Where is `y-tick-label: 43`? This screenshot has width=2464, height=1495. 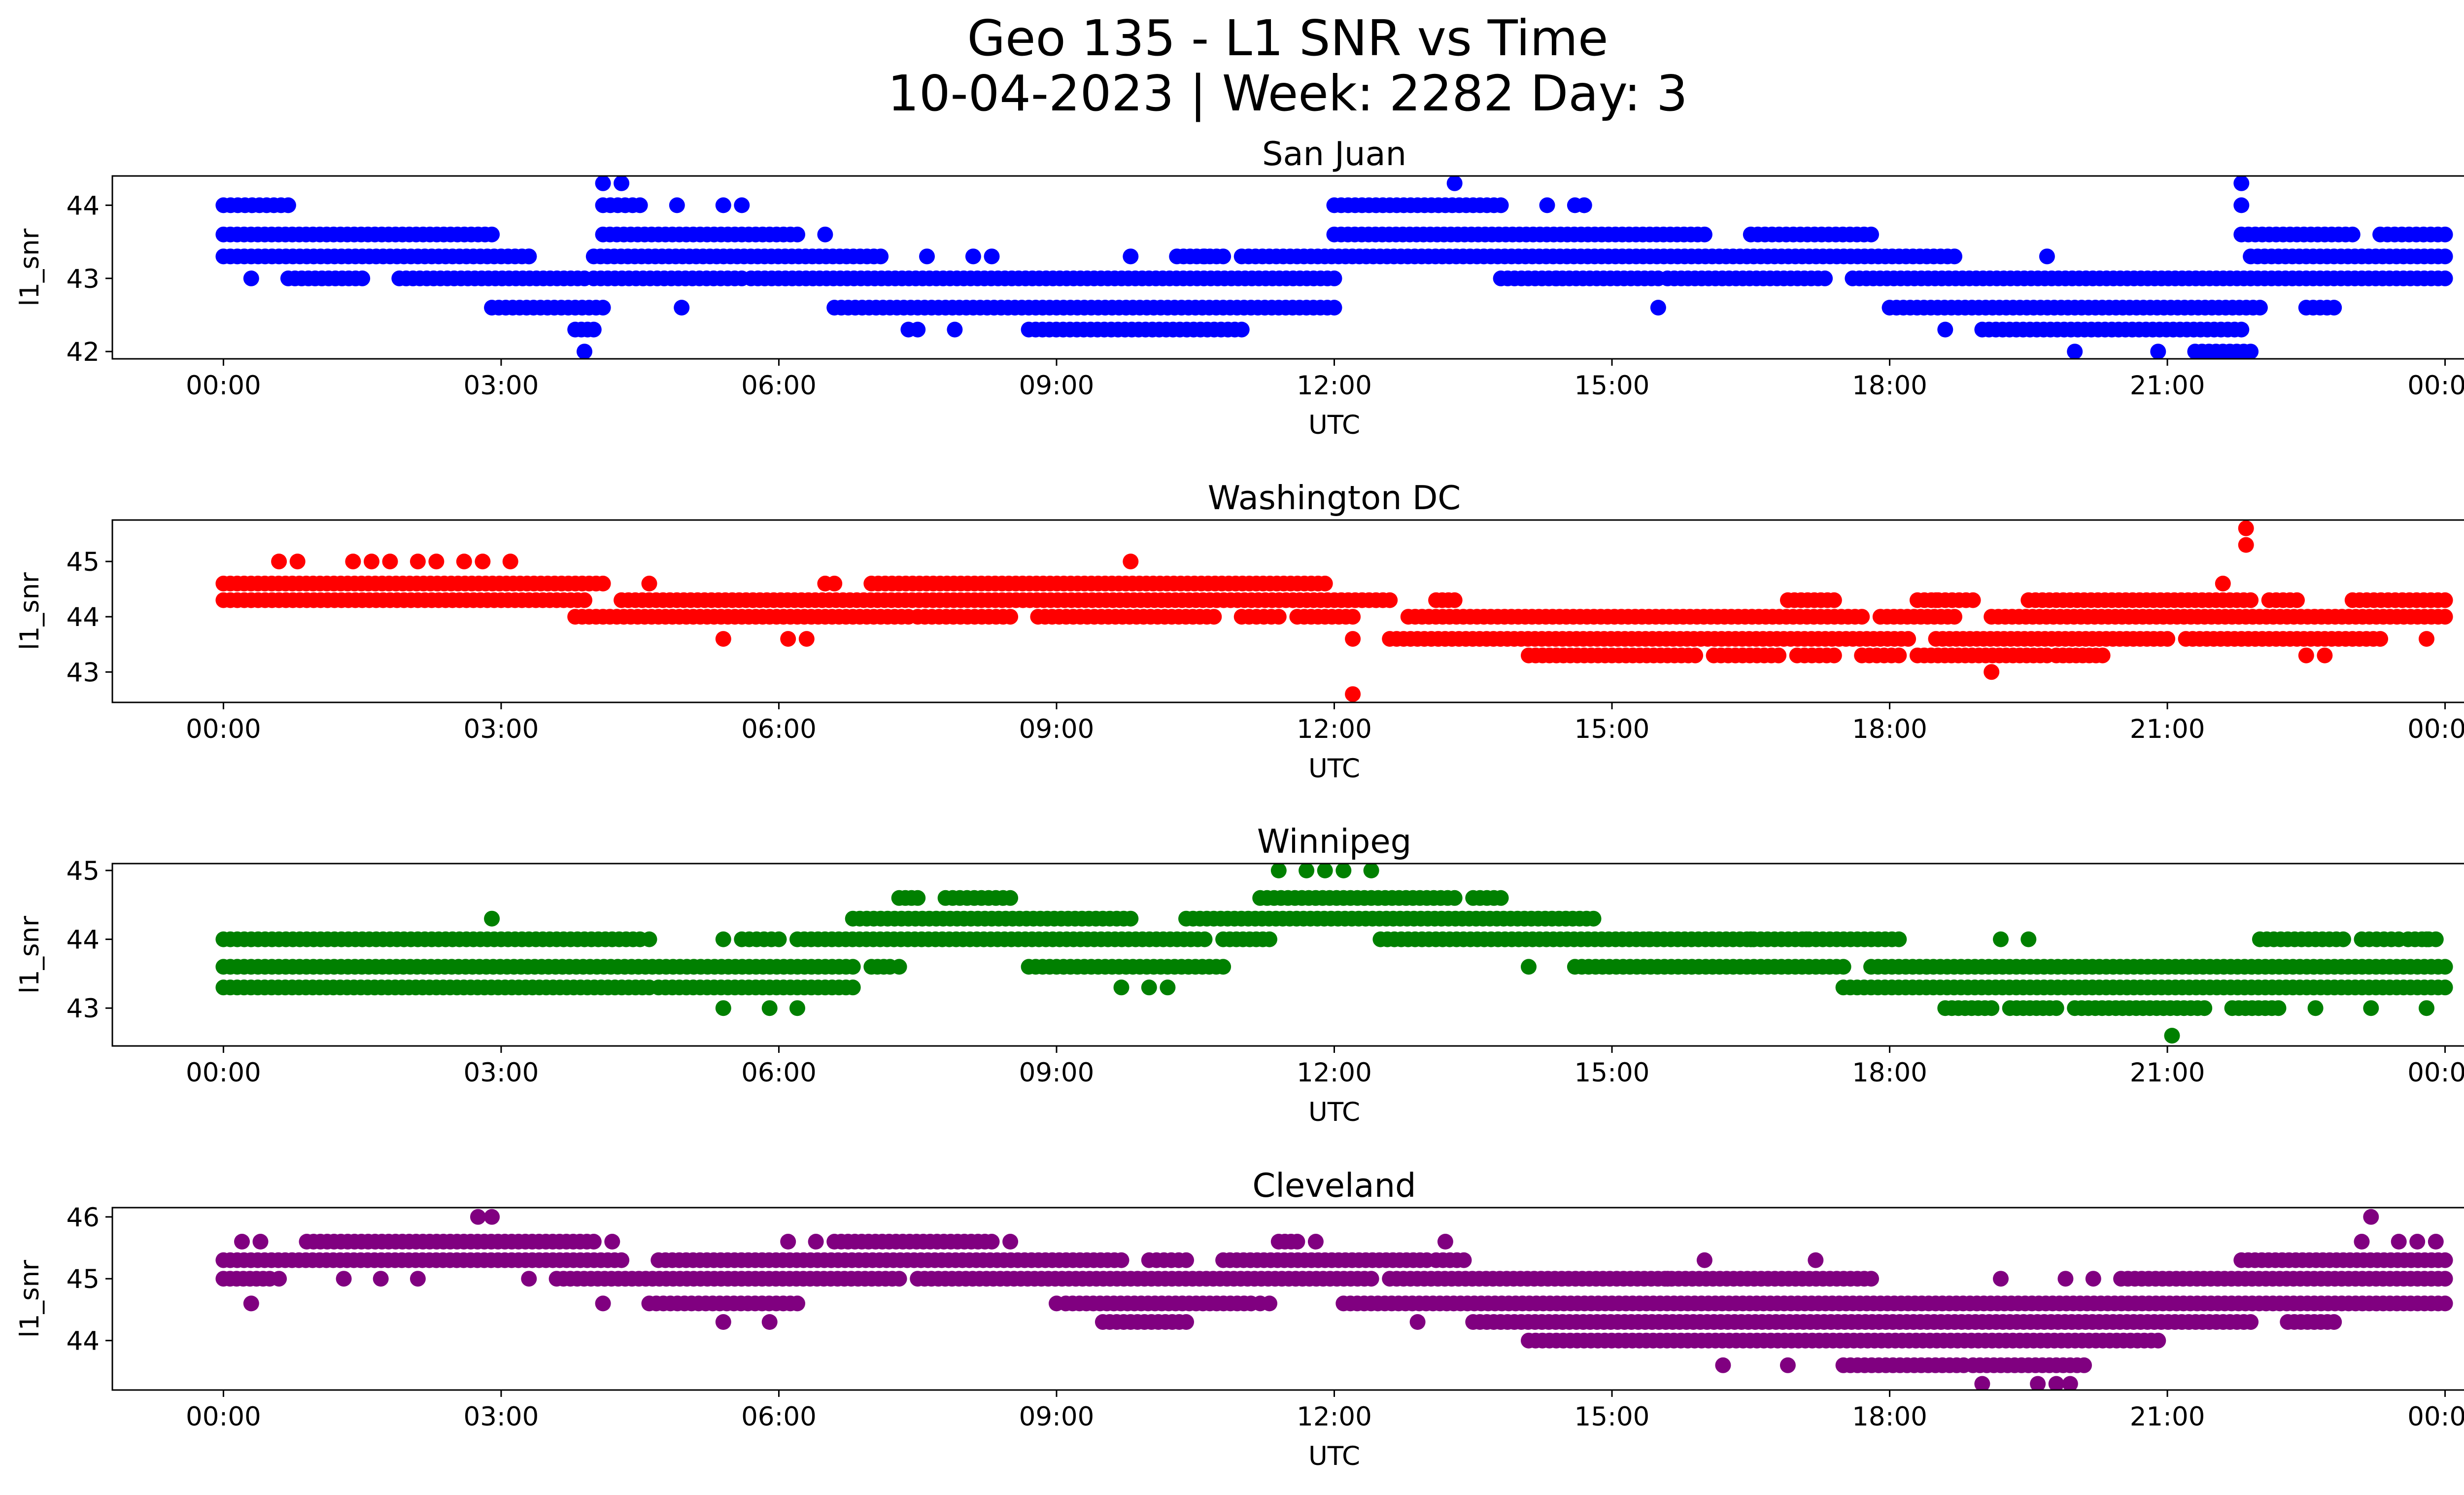
y-tick-label: 43 is located at coordinates (83, 1009).